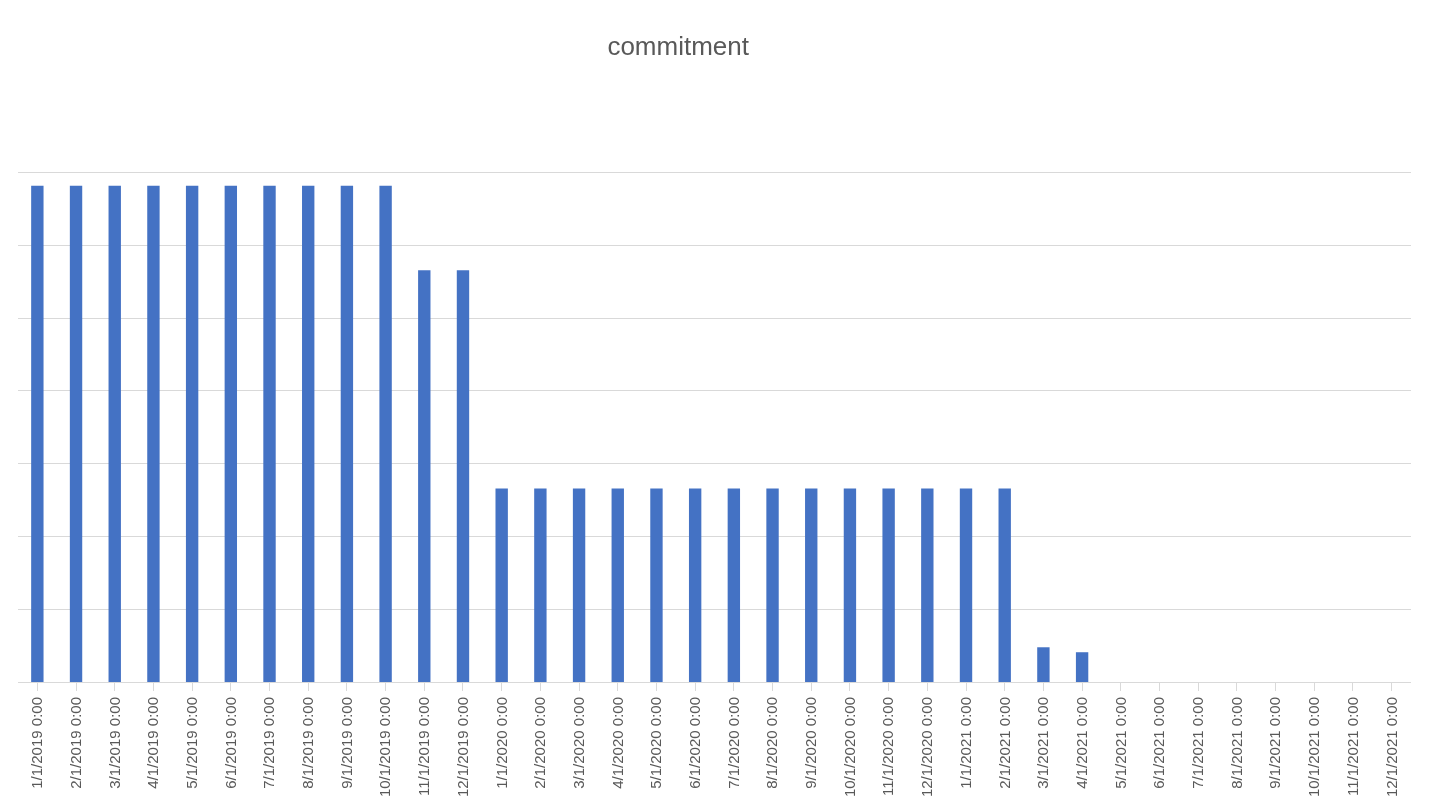 This screenshot has width=1443, height=809. What do you see at coordinates (1120, 743) in the screenshot?
I see `x-tick-label: 5/1/2021 0:00` at bounding box center [1120, 743].